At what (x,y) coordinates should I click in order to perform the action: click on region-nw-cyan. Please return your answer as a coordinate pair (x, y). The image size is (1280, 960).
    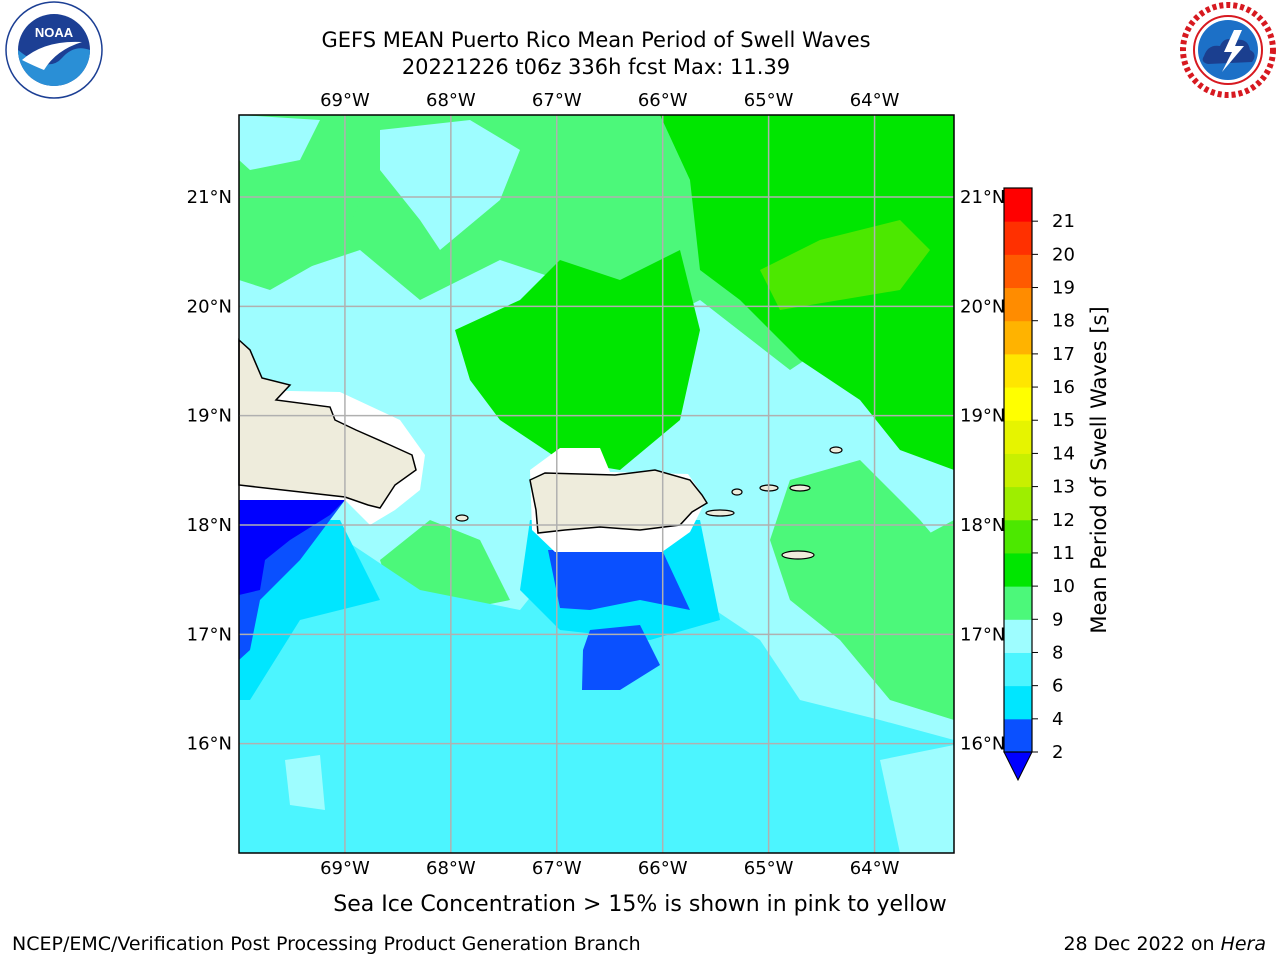
    Looking at the image, I should click on (279, 142).